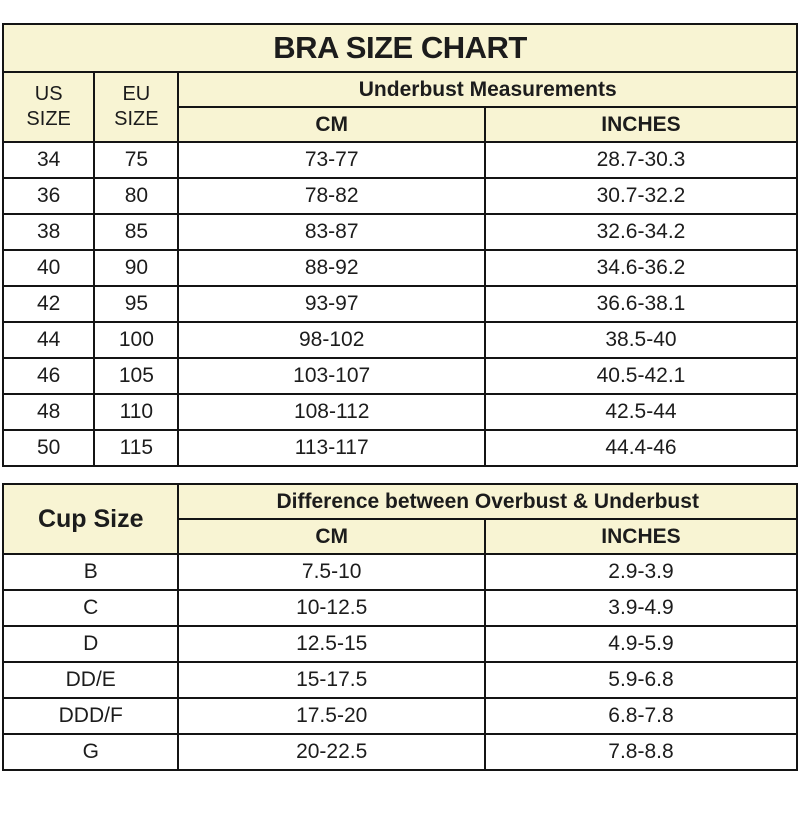 This screenshot has height=823, width=800. I want to click on table-row: 40 90 88-92 34.6-36.2, so click(400, 268).